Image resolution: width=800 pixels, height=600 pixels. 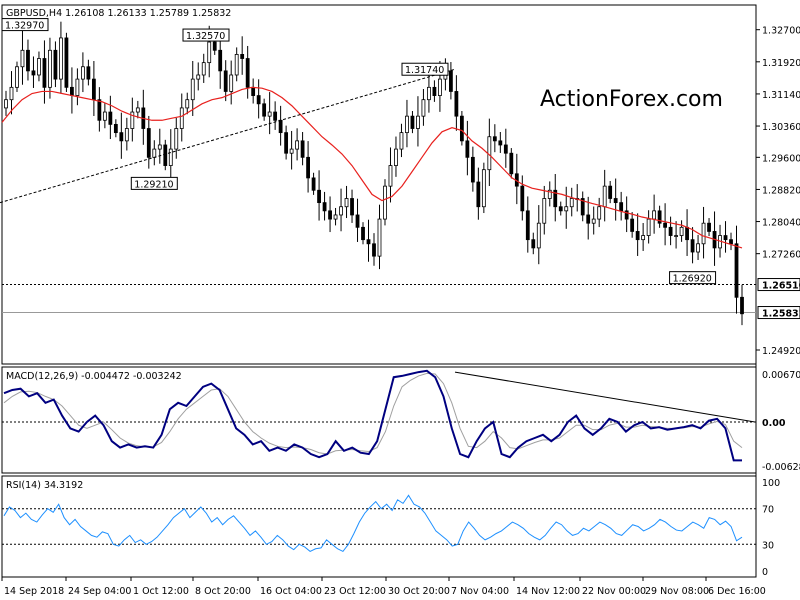 I want to click on watermark: ActionForex.com, so click(x=631, y=99).